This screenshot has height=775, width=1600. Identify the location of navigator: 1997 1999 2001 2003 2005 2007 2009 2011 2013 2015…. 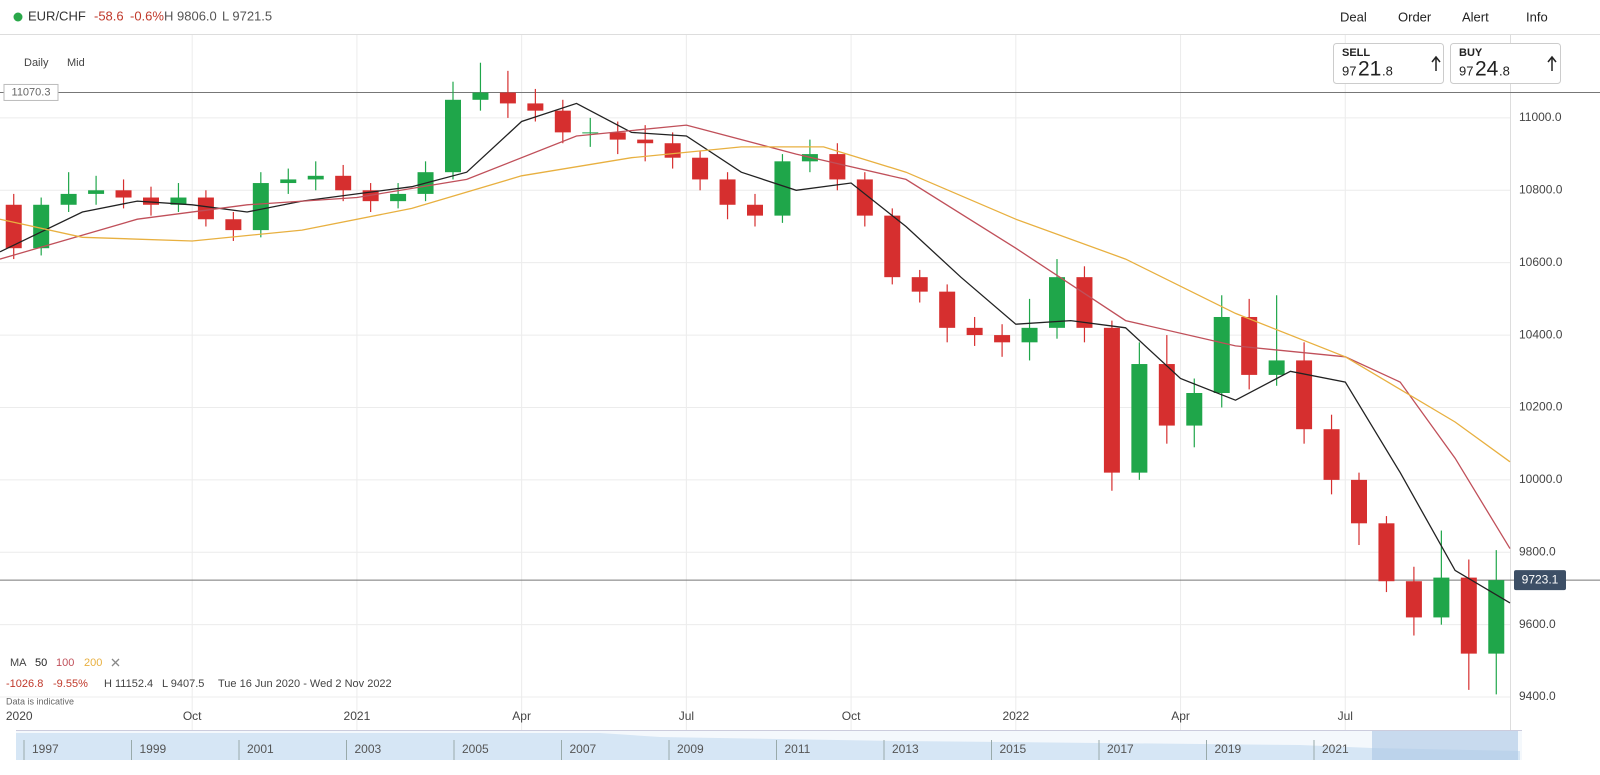
(769, 745).